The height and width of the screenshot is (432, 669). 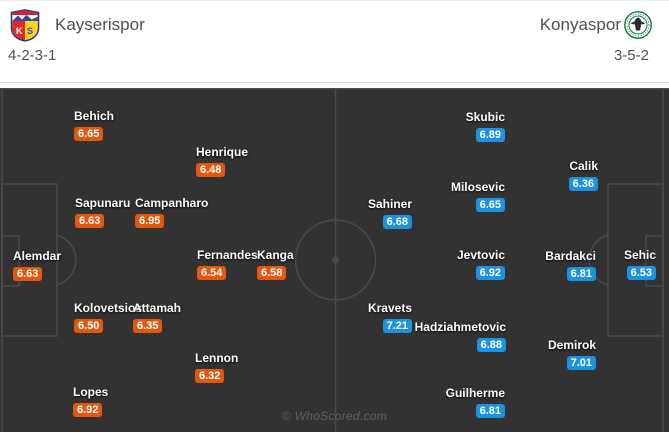 What do you see at coordinates (37, 256) in the screenshot?
I see `player-name: Alemdar` at bounding box center [37, 256].